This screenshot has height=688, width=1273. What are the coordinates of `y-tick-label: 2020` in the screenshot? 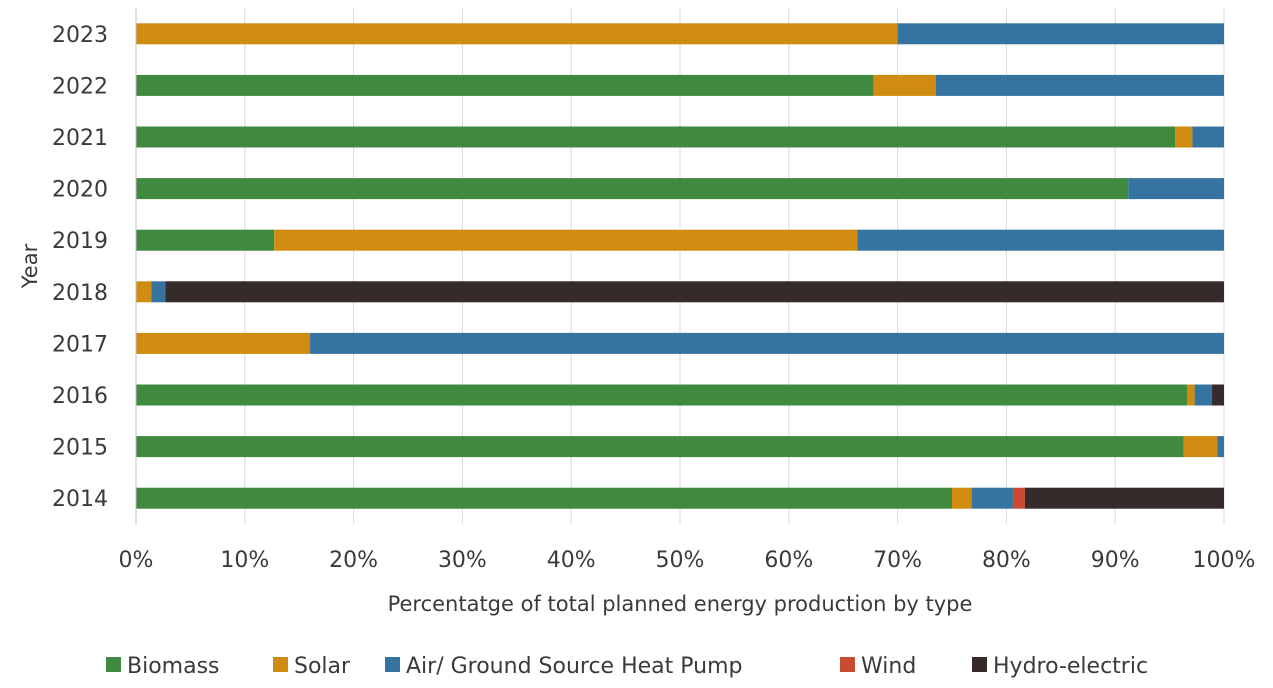 It's located at (80, 190).